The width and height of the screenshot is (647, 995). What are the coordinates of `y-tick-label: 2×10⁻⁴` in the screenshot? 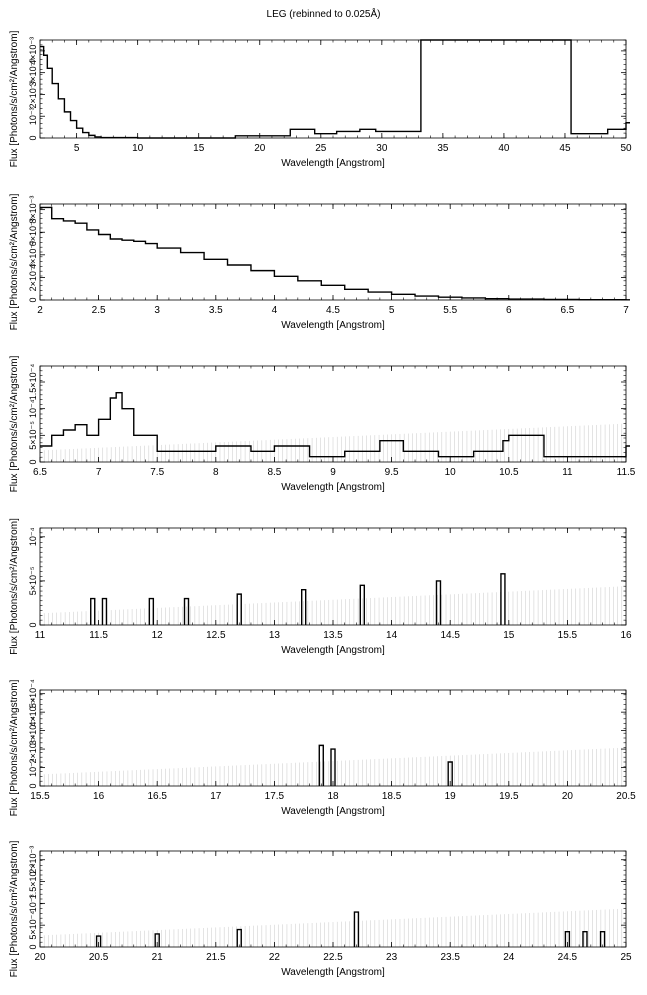 It's located at (33, 748).